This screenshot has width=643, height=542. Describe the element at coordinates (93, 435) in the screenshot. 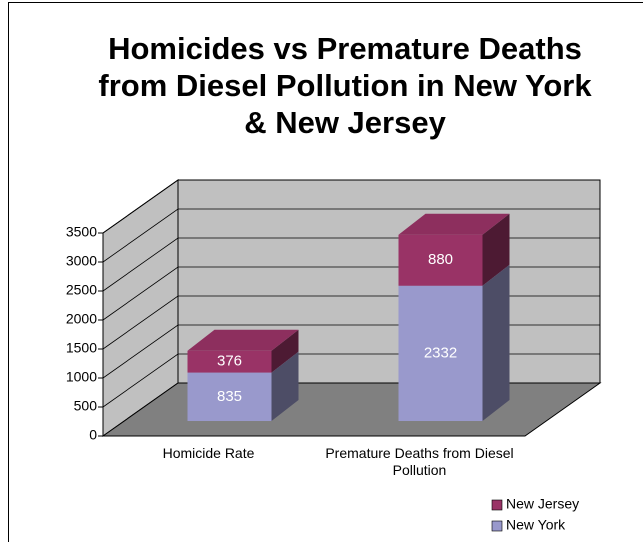

I see `y-tick-label: 0` at that location.